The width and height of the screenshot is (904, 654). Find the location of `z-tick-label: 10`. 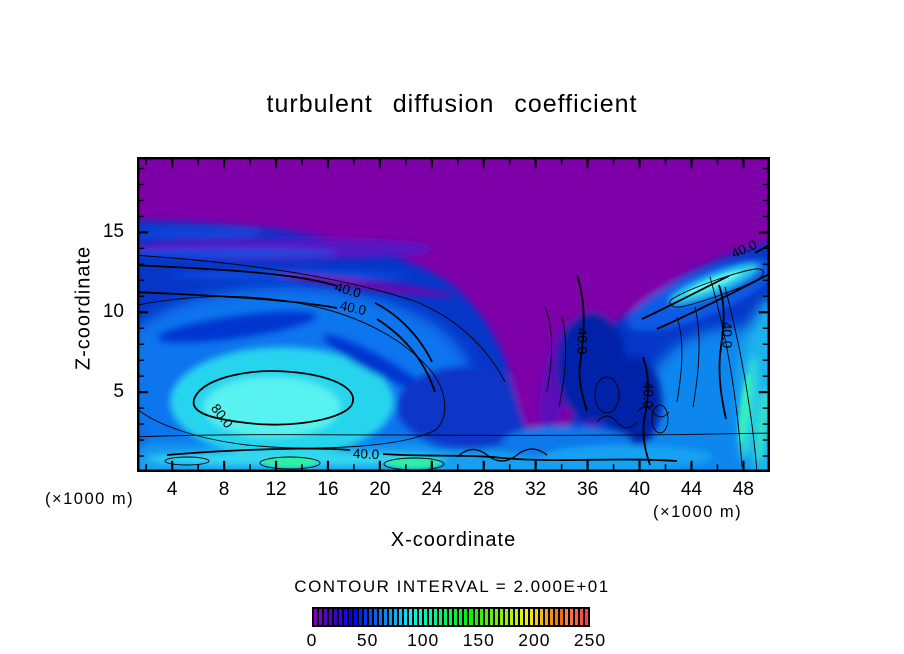

z-tick-label: 10 is located at coordinates (113, 312).